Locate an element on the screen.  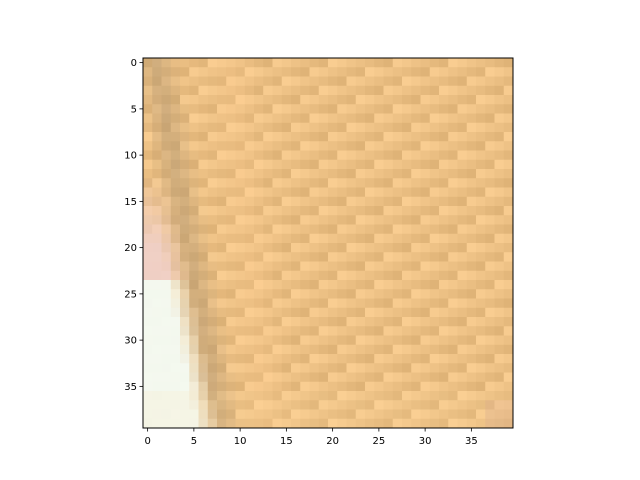
x-tick-label: 0 is located at coordinates (147, 441).